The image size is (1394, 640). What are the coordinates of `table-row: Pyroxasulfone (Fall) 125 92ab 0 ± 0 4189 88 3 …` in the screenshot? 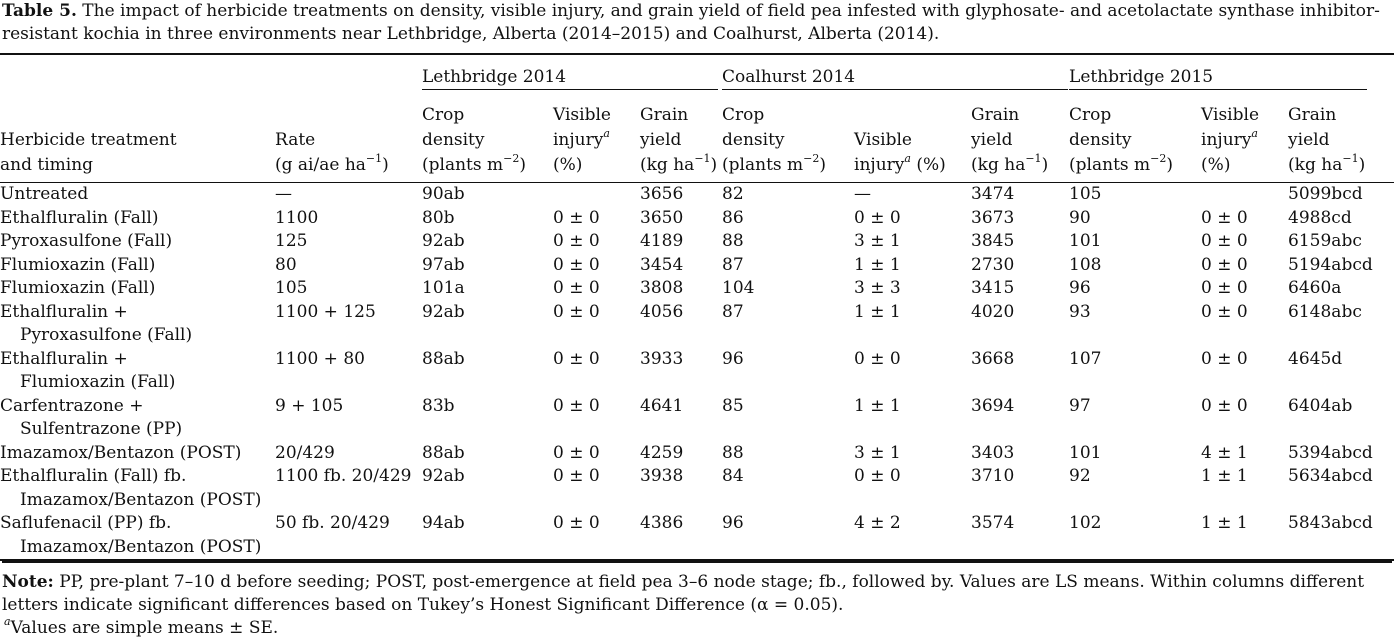 It's located at (697, 242).